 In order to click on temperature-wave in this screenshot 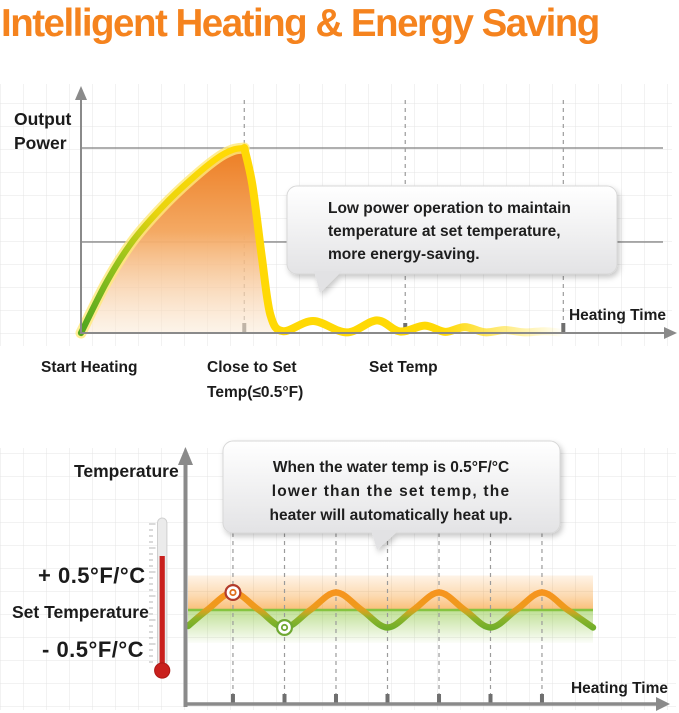, I will do `click(390, 610)`.